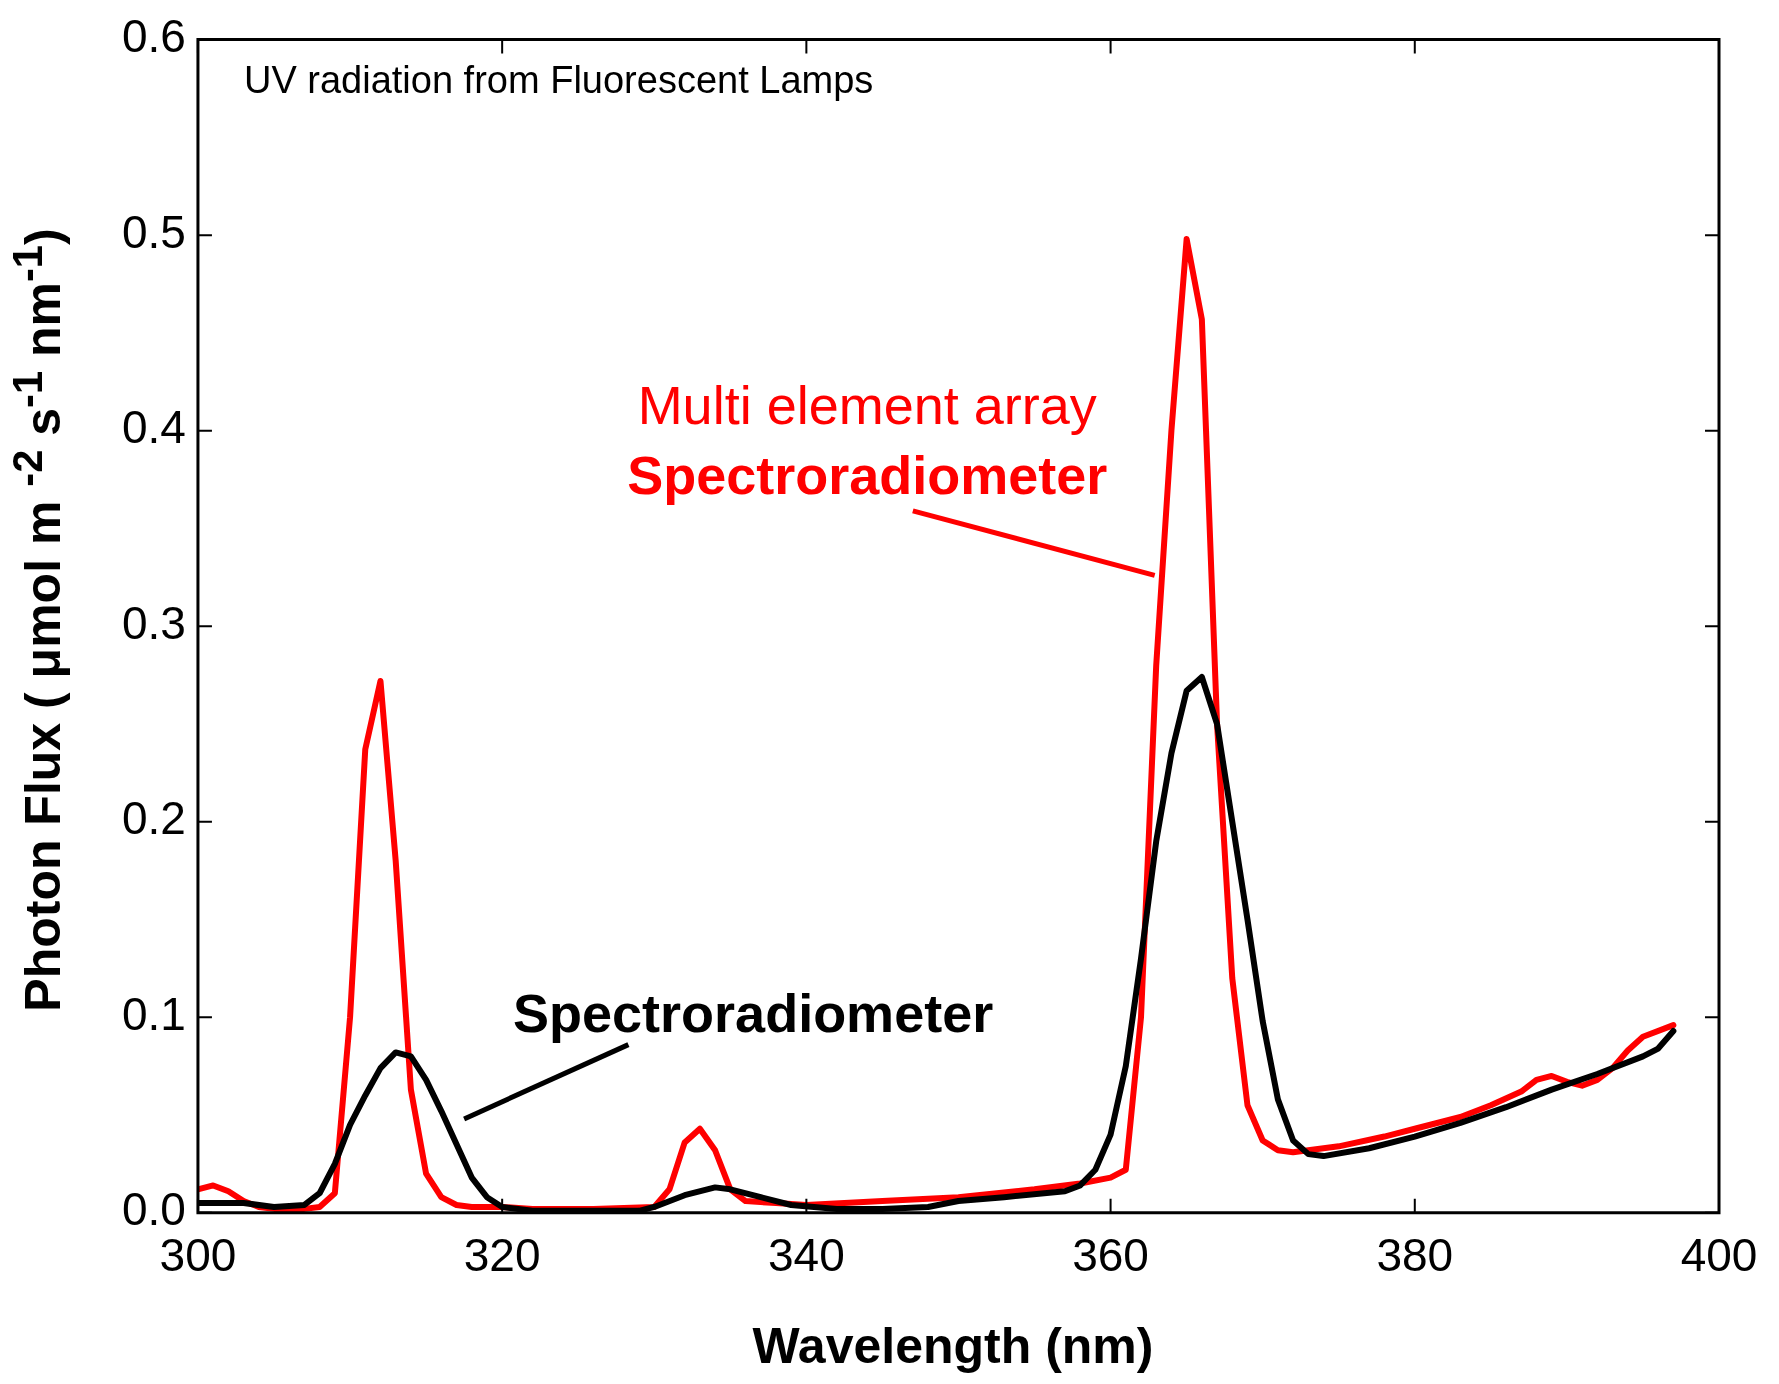 The image size is (1779, 1384). Describe the element at coordinates (953, 1346) in the screenshot. I see `x-axis-title: Wavelength (nm)` at that location.